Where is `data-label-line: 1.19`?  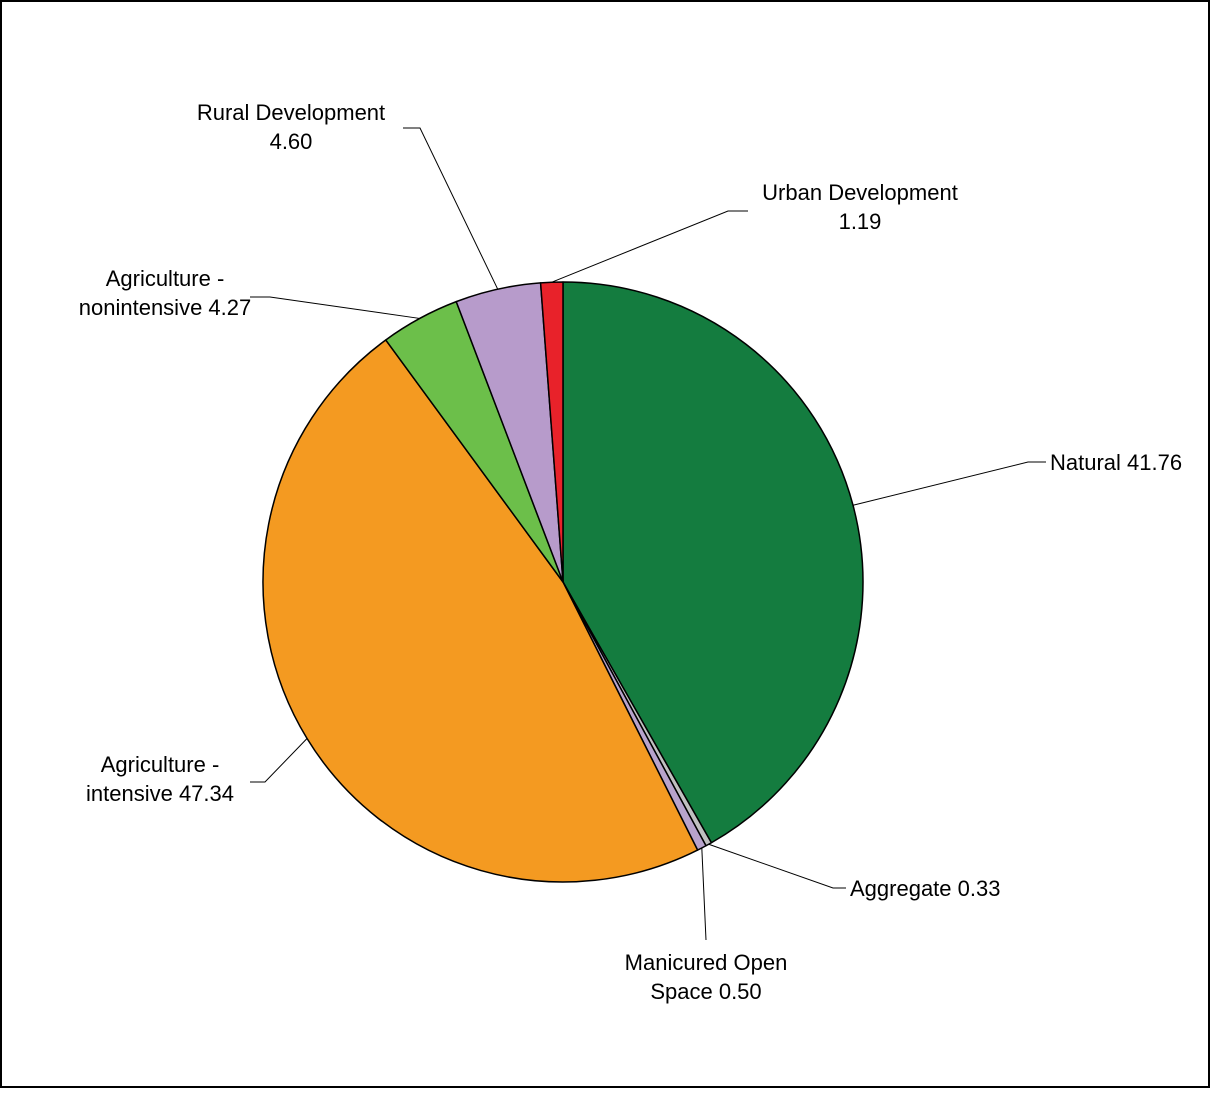
data-label-line: 1.19 is located at coordinates (860, 221).